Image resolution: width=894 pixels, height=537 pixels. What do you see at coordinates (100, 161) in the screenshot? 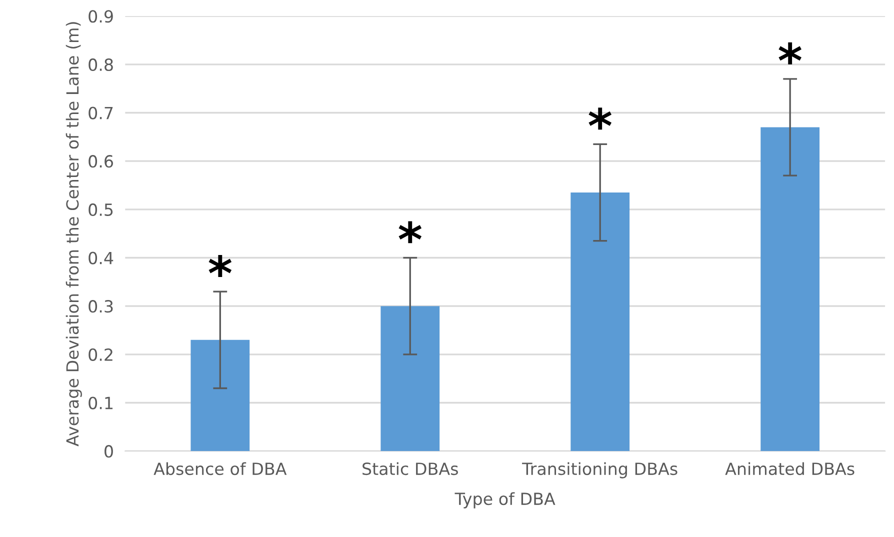
I see `y-tick-label: 0.6` at bounding box center [100, 161].